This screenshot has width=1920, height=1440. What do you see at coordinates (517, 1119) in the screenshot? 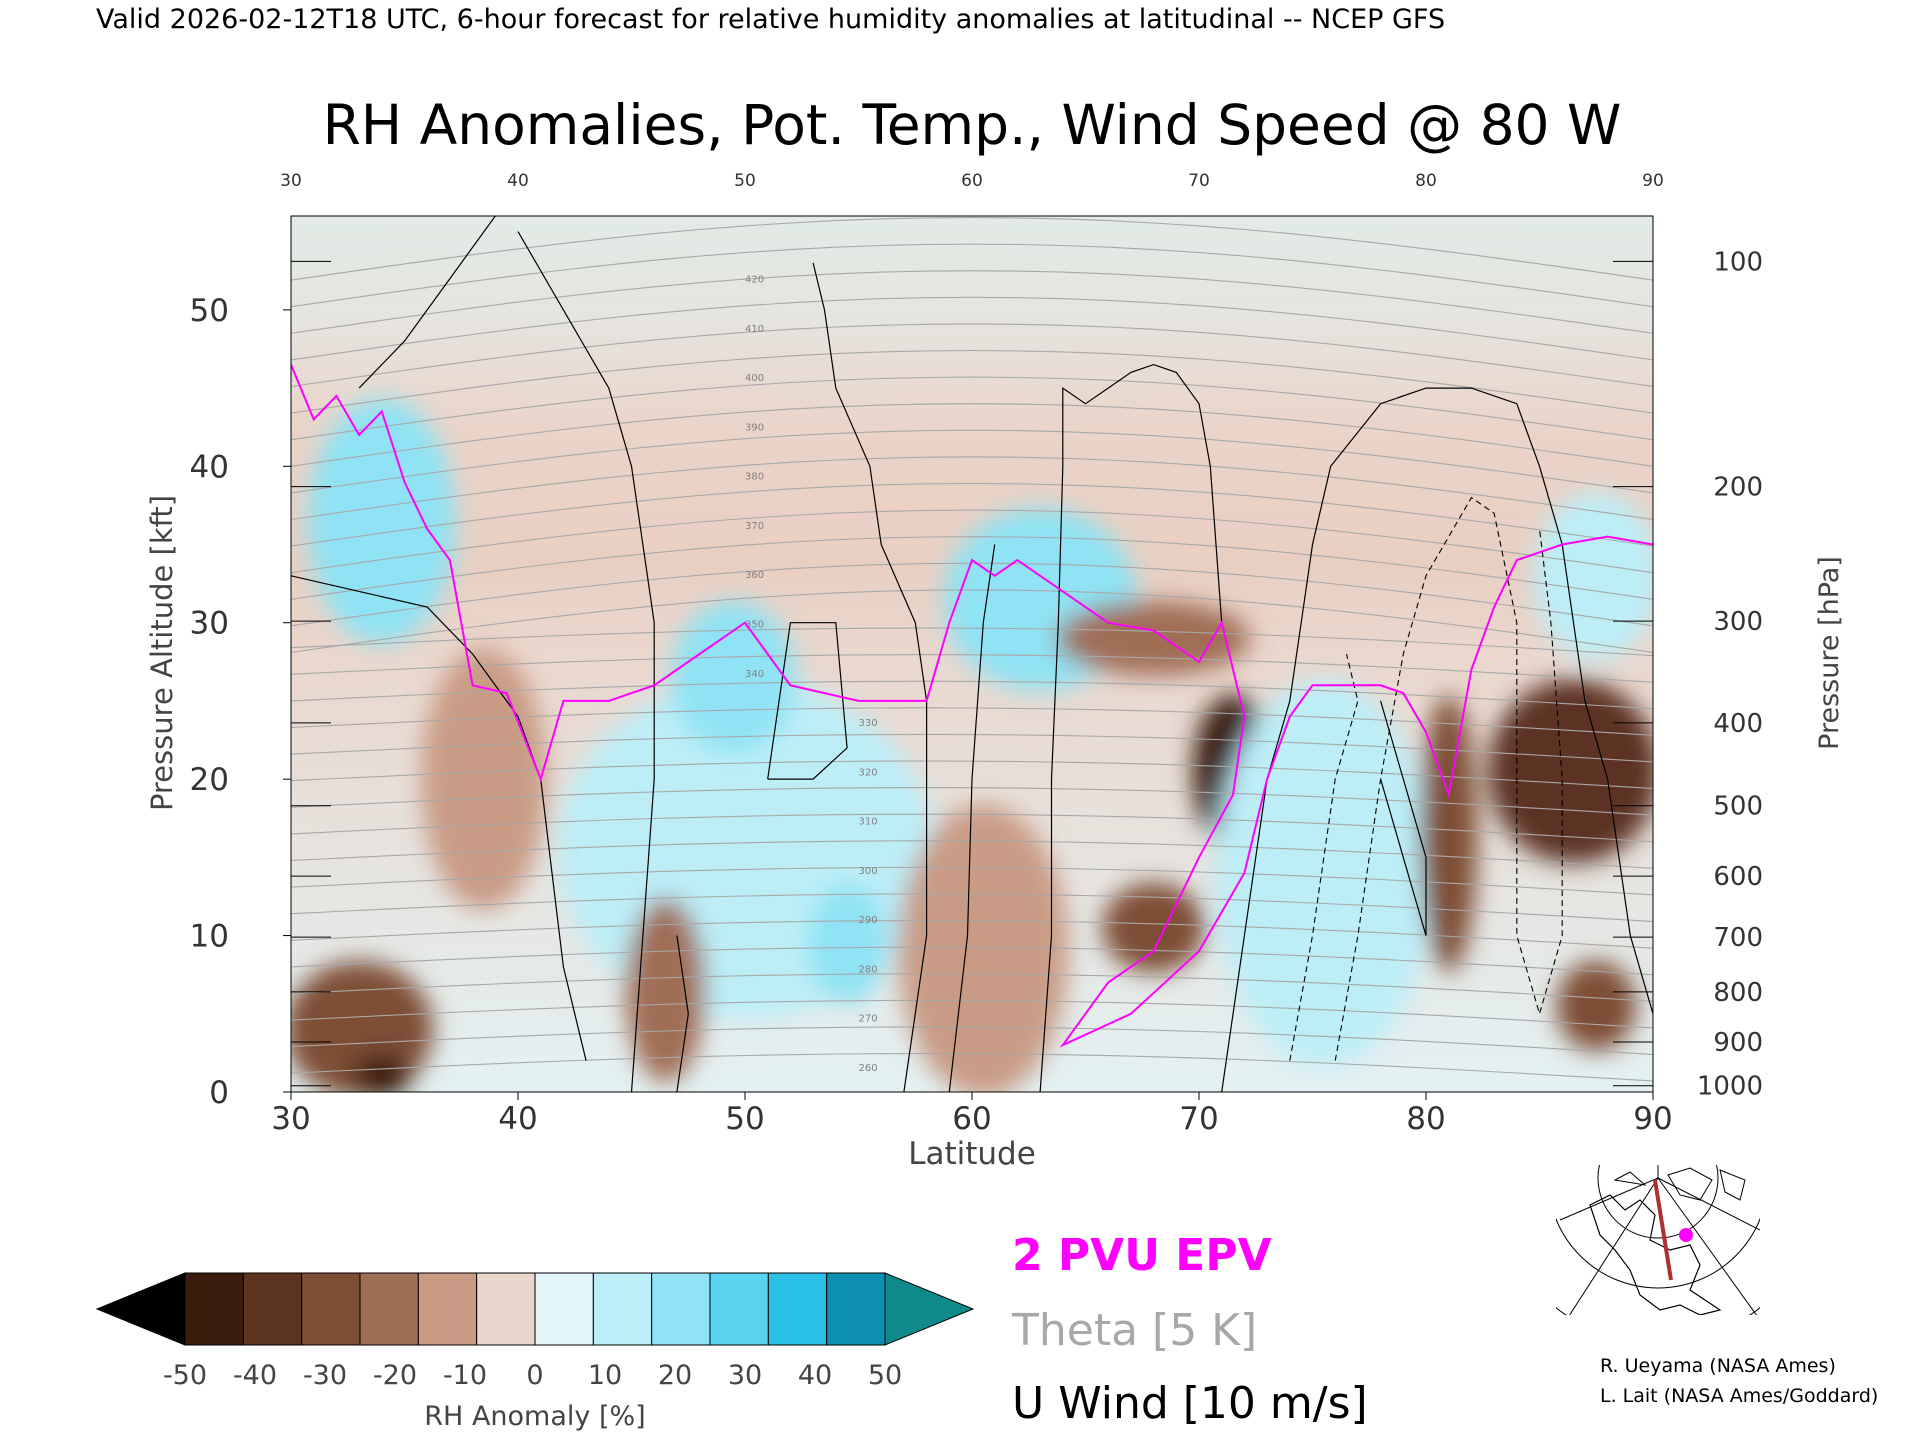
I see `x-tick-label: 40` at bounding box center [517, 1119].